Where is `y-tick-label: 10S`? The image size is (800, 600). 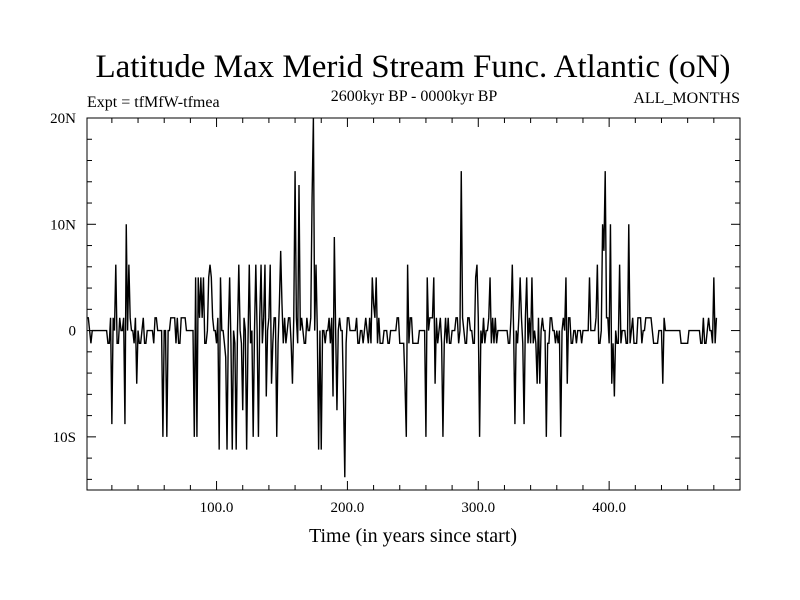
y-tick-label: 10S is located at coordinates (64, 438).